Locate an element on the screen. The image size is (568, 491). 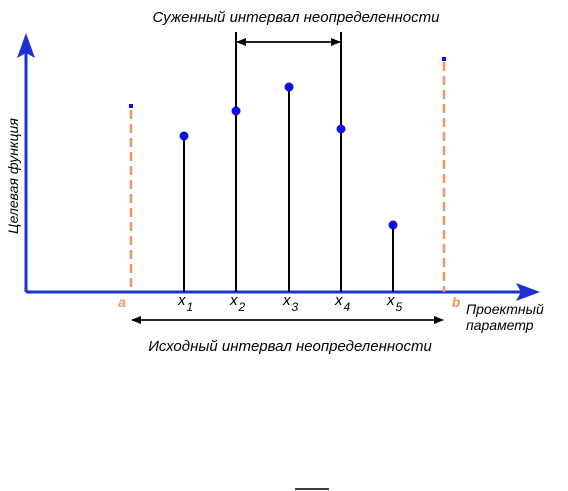
y-axis-label: Целевая функция is located at coordinates (13, 176).